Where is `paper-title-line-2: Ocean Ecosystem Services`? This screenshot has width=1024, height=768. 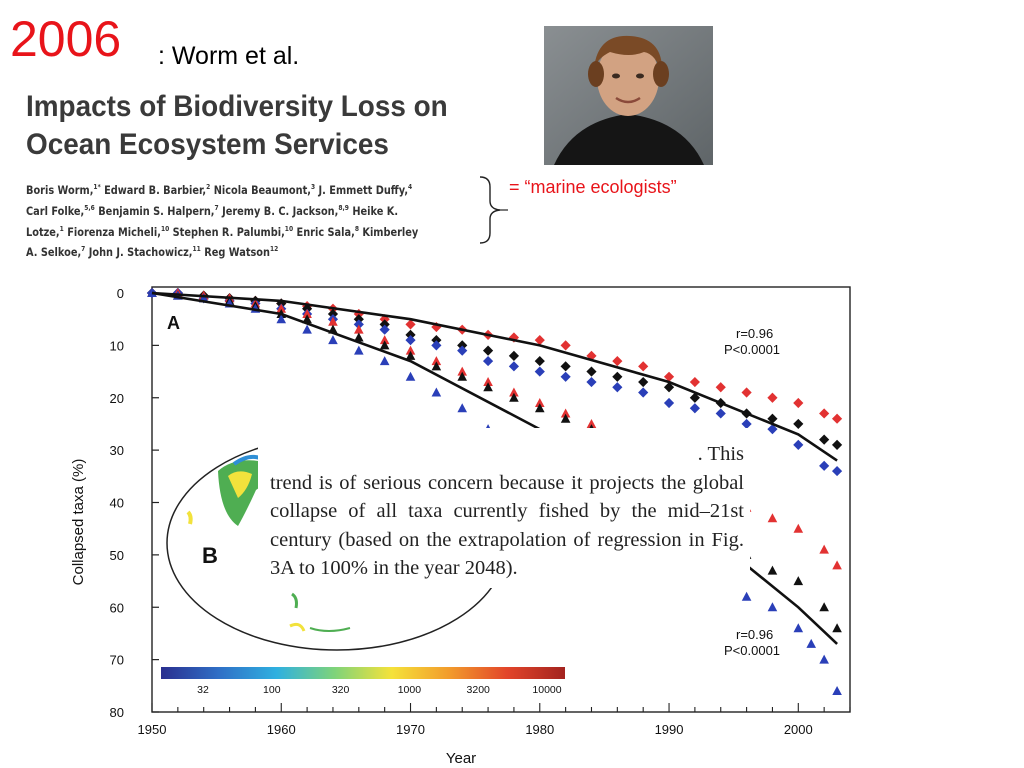
paper-title-line-2: Ocean Ecosystem Services is located at coordinates (207, 144).